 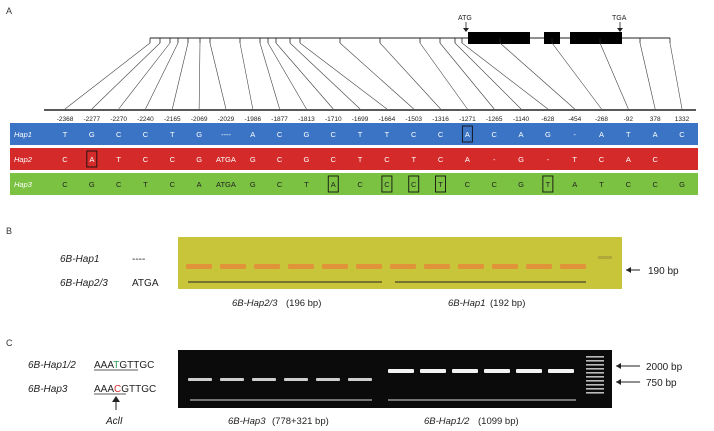 What do you see at coordinates (440, 119) in the screenshot?
I see `position-label: -1316` at bounding box center [440, 119].